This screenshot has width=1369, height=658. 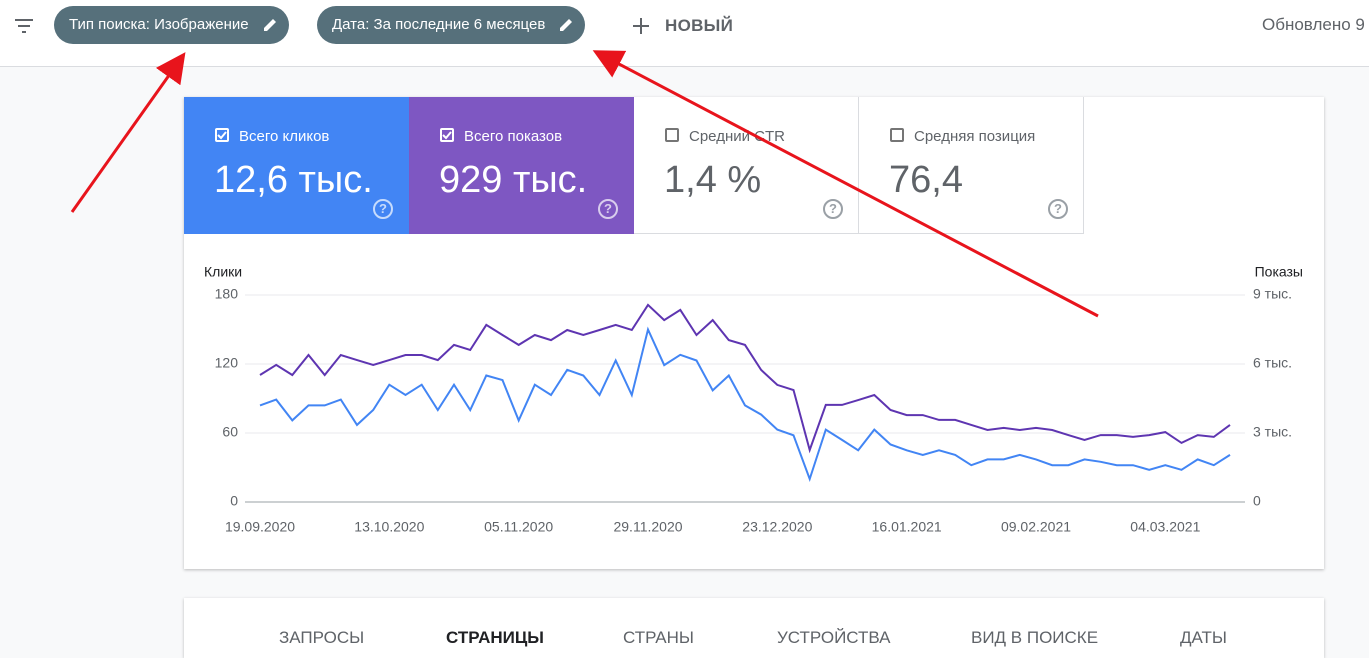 What do you see at coordinates (1257, 501) in the screenshot?
I see `y2-tick-label: 0` at bounding box center [1257, 501].